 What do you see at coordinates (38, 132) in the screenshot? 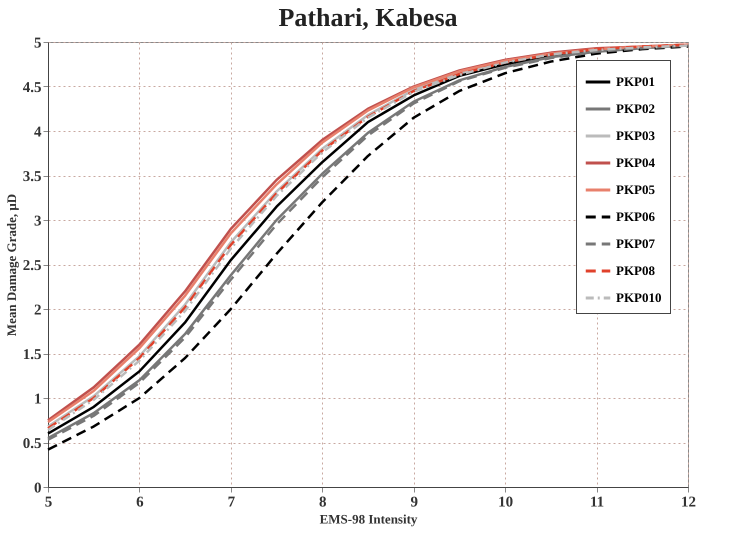
I see `y-tick-label: 4` at bounding box center [38, 132].